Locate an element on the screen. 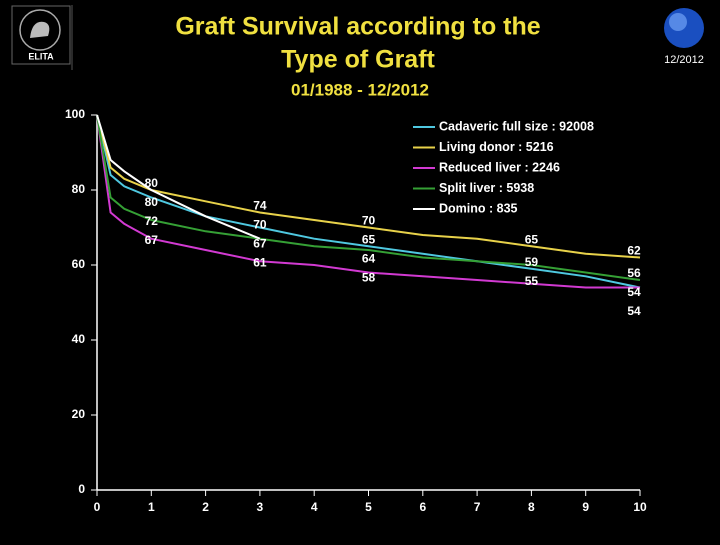 The image size is (720, 545). y-tick-label: 40 is located at coordinates (79, 339).